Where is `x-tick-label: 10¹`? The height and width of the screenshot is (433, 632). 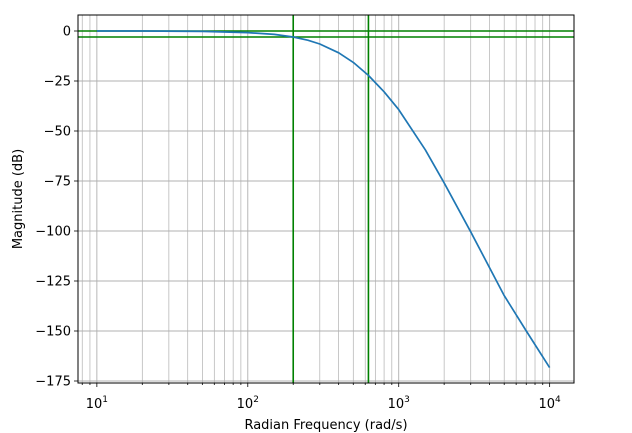 x-tick-label: 10¹ is located at coordinates (97, 403).